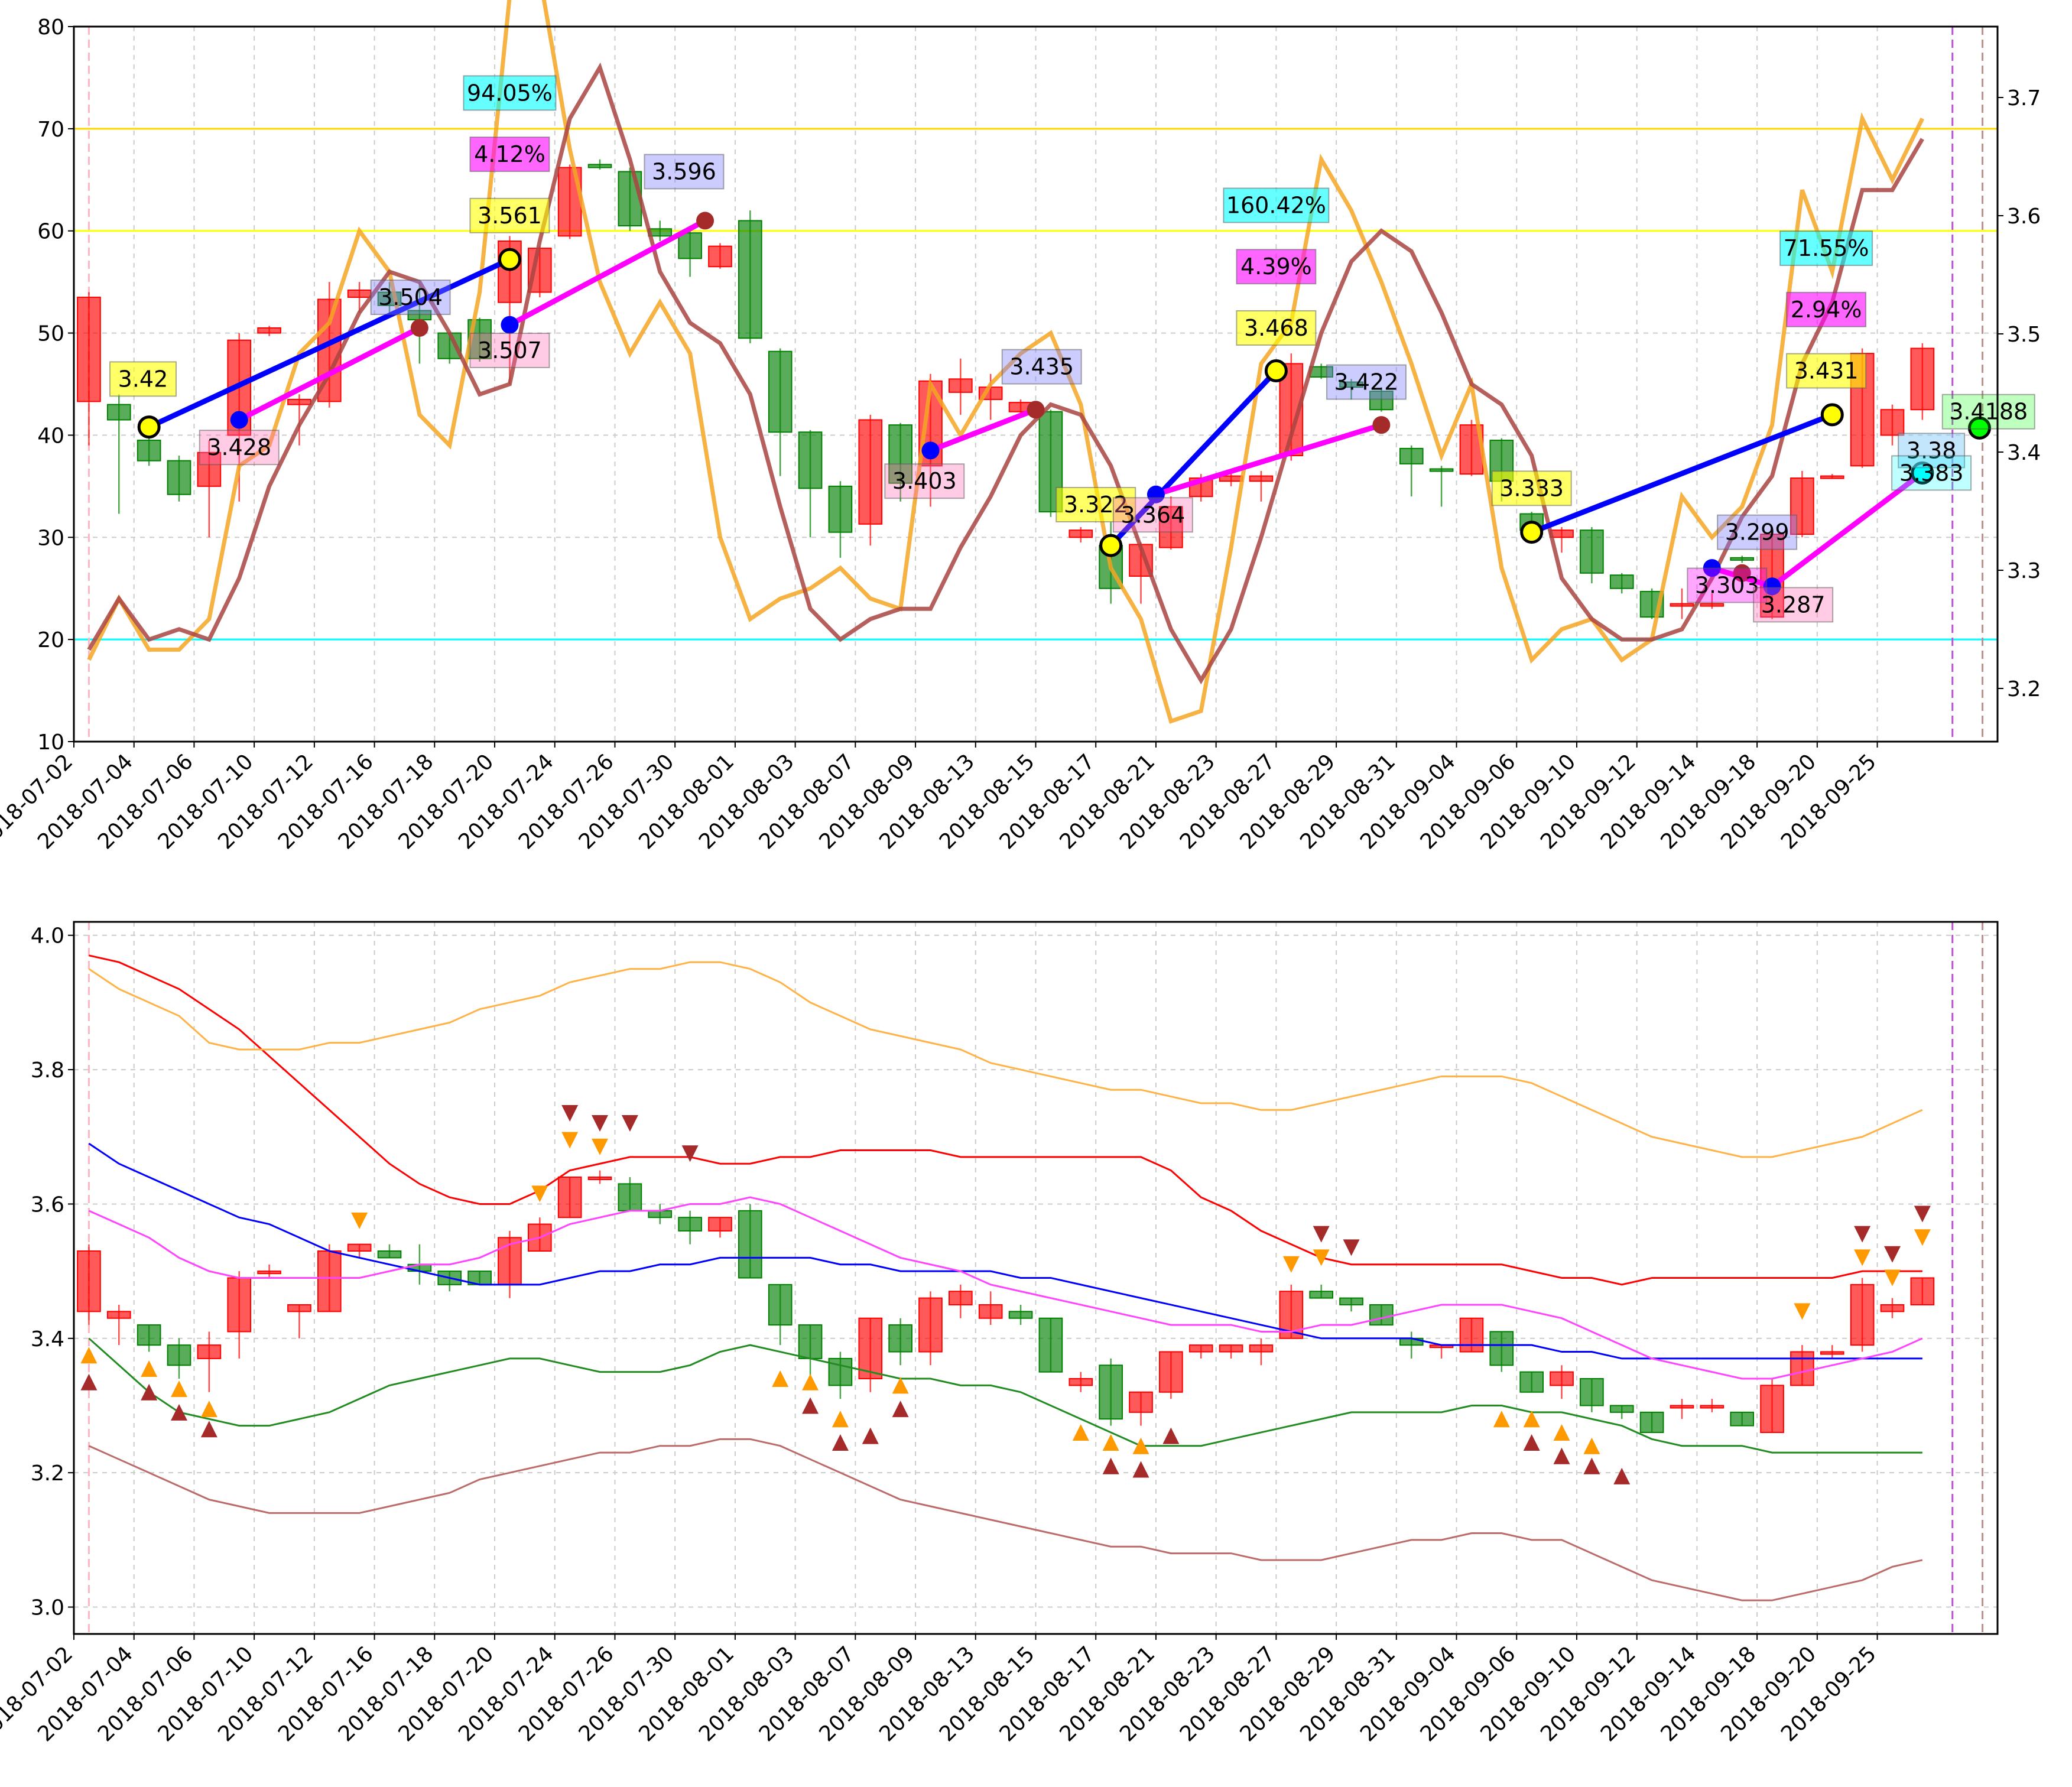 This screenshot has height=1787, width=2072. What do you see at coordinates (2024, 99) in the screenshot?
I see `y-tick-label-right: 3.7` at bounding box center [2024, 99].